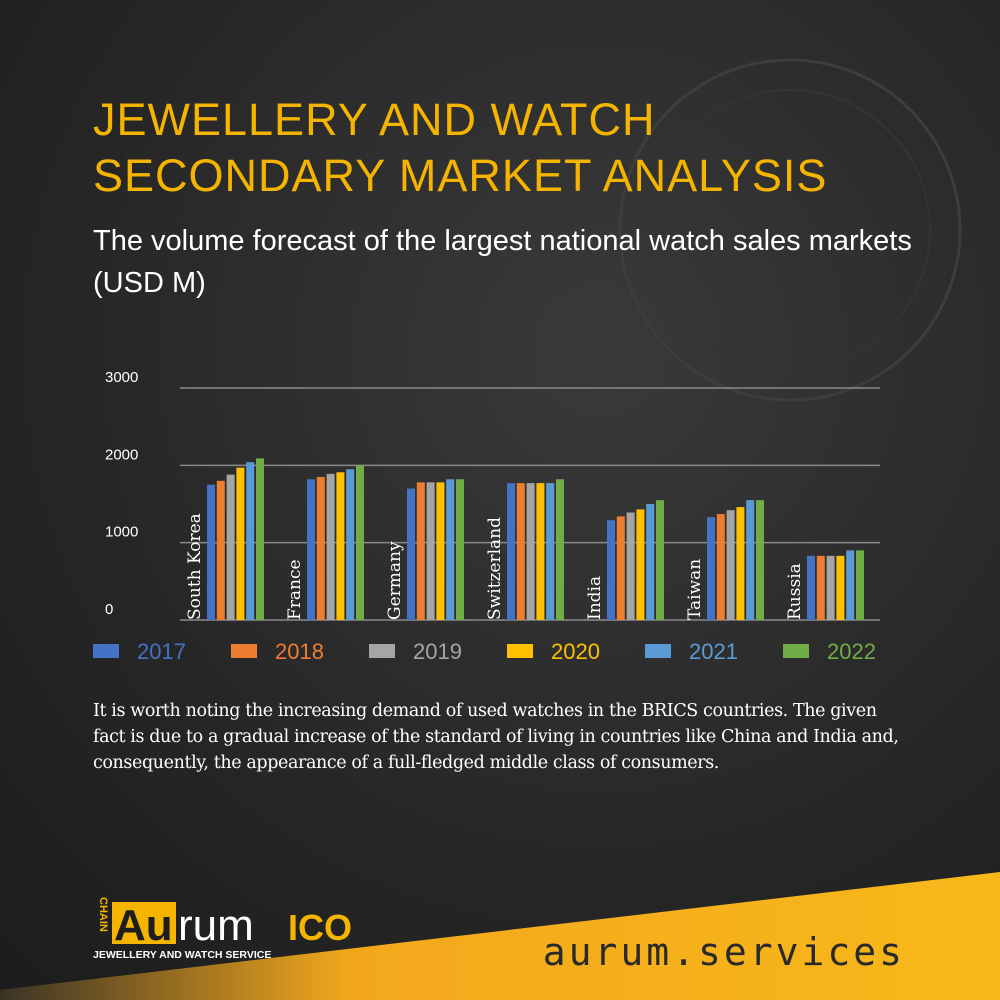  Describe the element at coordinates (216, 925) in the screenshot. I see `logo-rum: rum` at that location.